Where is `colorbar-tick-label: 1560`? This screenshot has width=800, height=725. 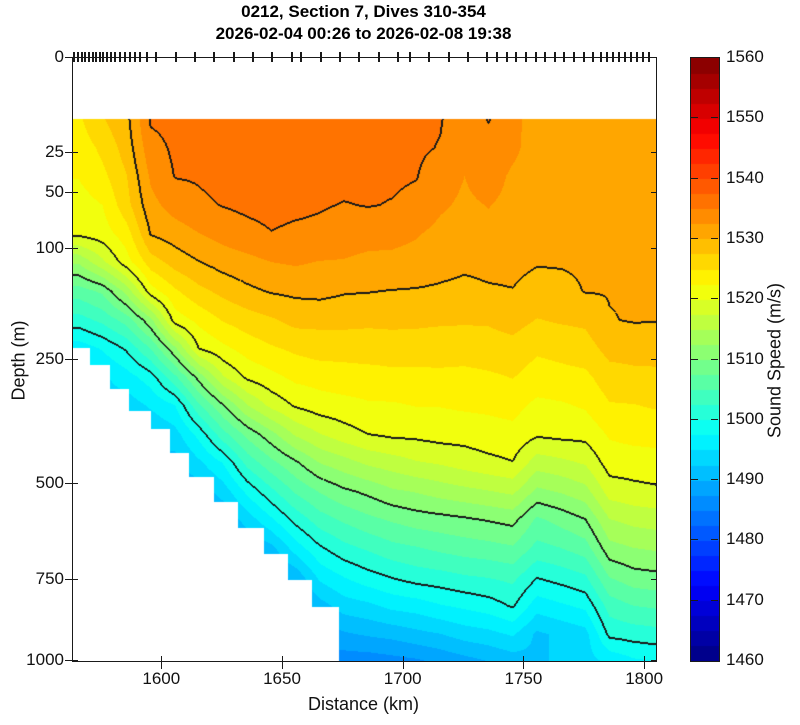 colorbar-tick-label: 1560 is located at coordinates (745, 56).